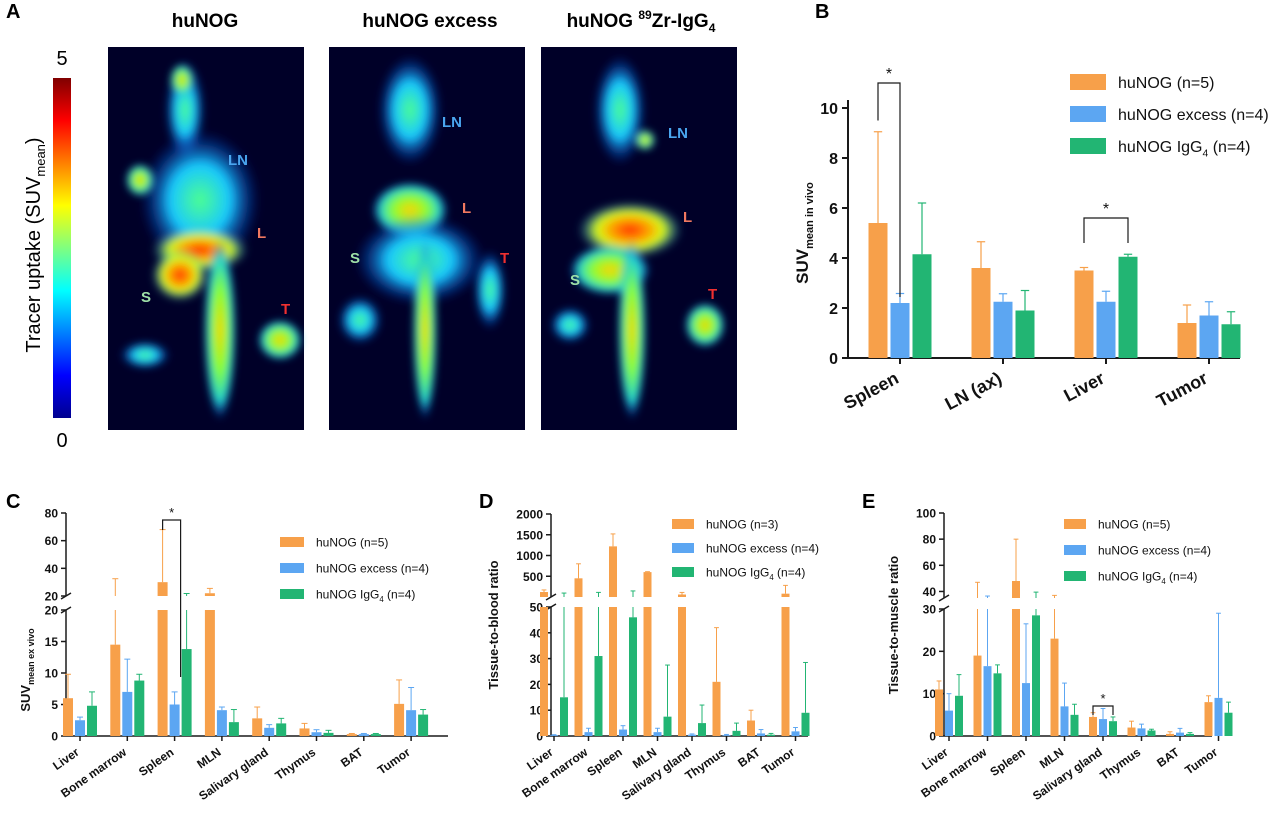  What do you see at coordinates (604, 762) in the screenshot?
I see `d-x-tick-label: Spleen` at bounding box center [604, 762].